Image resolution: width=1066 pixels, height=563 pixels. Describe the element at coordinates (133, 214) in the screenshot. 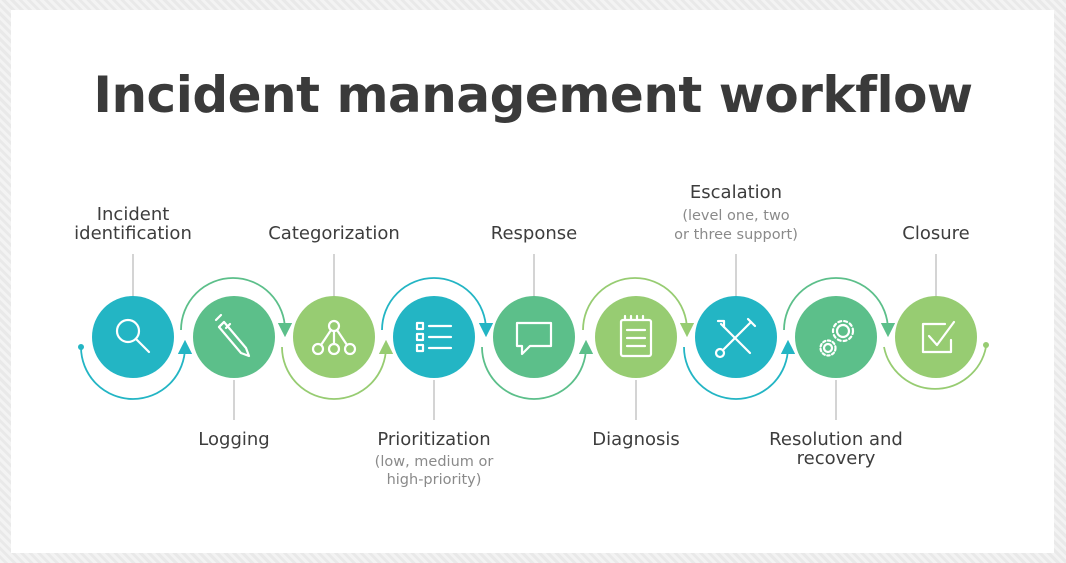

I see `label-incident-identification-line1: Incident` at that location.